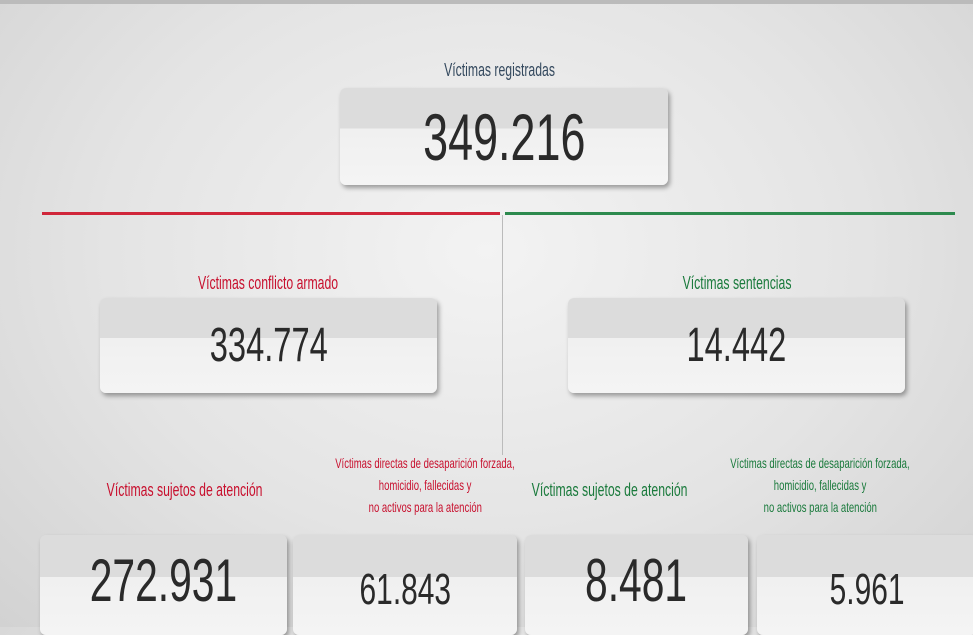 This screenshot has width=973, height=635. What do you see at coordinates (636, 580) in the screenshot?
I see `value: 8.481` at bounding box center [636, 580].